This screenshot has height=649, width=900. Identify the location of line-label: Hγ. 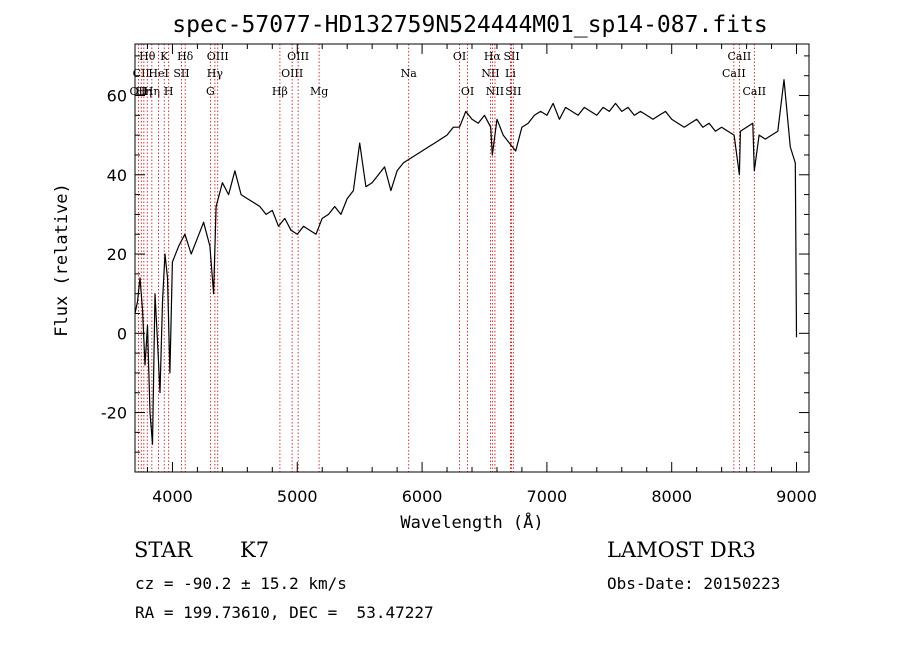
(215, 73).